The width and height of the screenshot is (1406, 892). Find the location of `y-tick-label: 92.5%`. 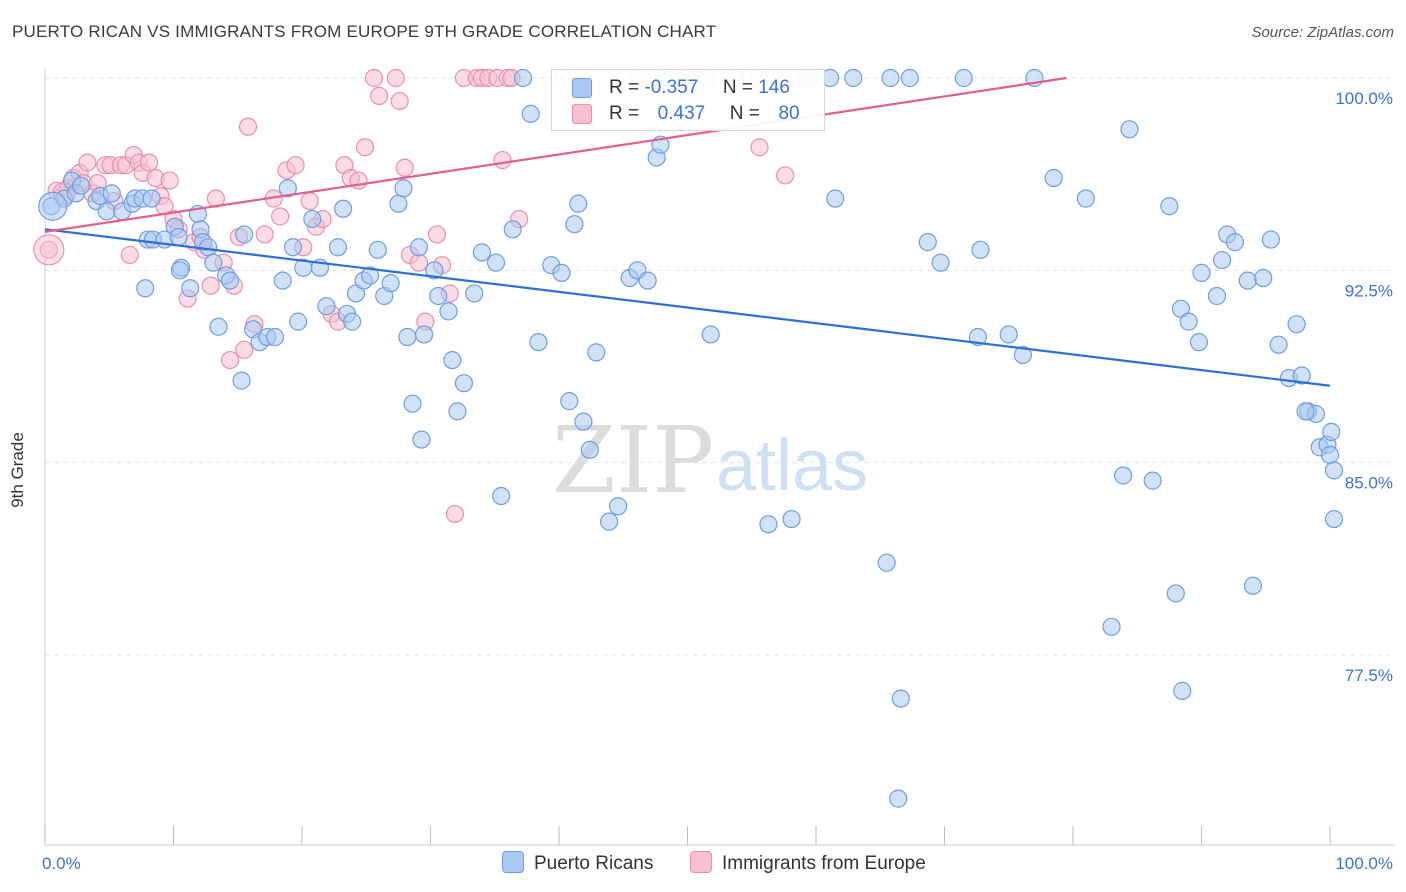

y-tick-label: 92.5% is located at coordinates (1369, 290).